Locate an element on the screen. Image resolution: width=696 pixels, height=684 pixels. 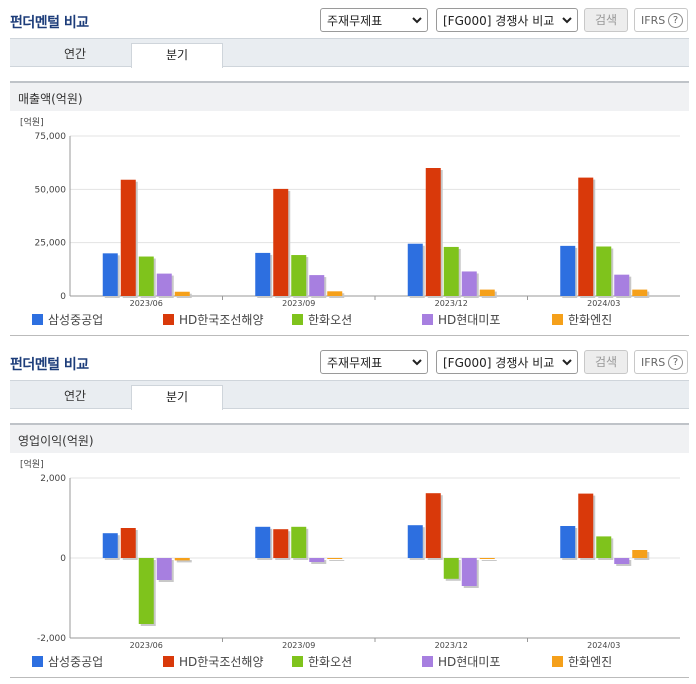
y-tick-label: 2,000 is located at coordinates (53, 479).